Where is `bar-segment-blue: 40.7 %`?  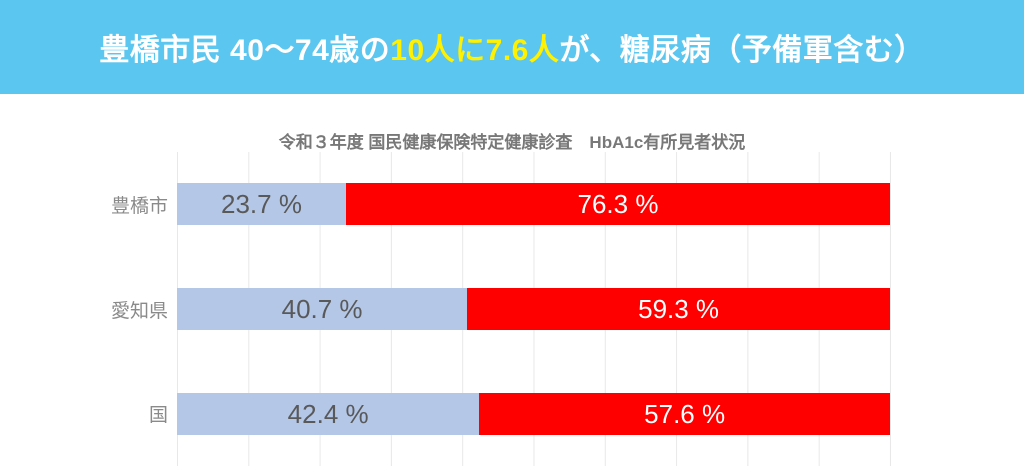
bar-segment-blue: 40.7 % is located at coordinates (322, 309).